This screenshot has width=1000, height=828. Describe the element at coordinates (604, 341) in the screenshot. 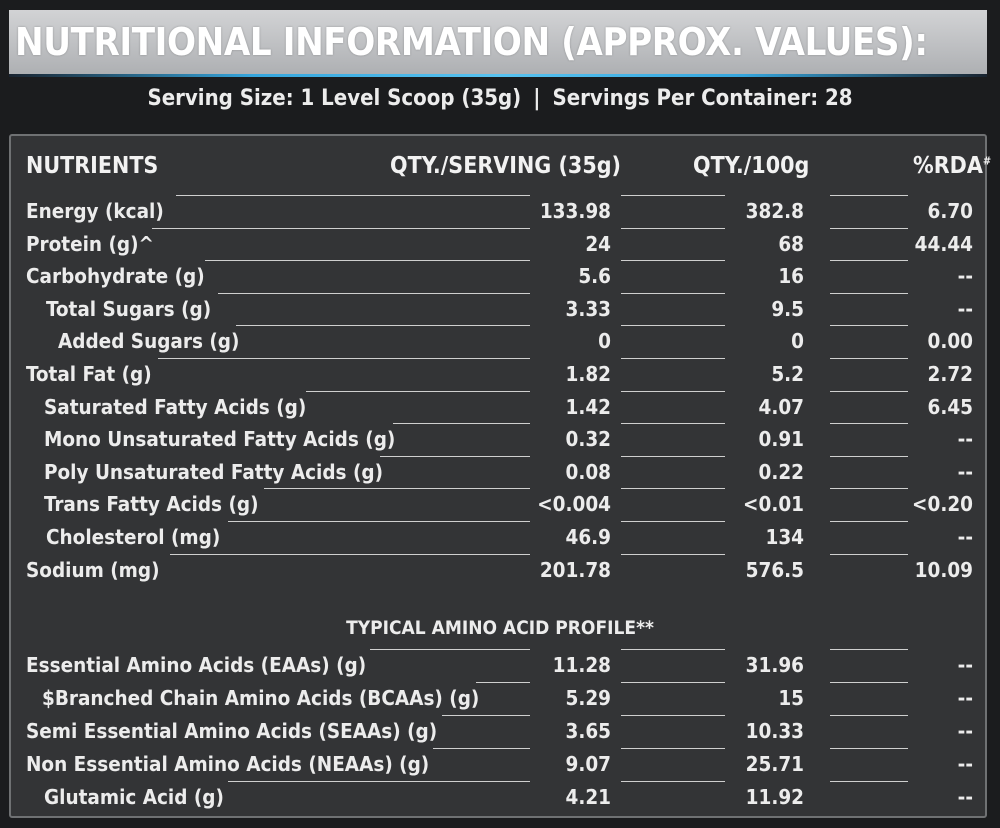

I see `qty-serving-value: 0` at that location.